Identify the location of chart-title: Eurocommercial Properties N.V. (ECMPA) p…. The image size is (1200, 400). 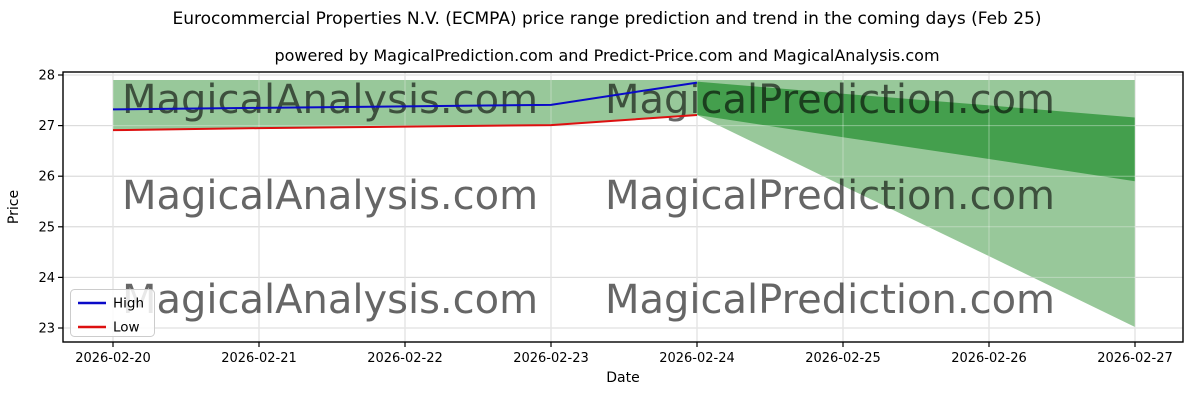
(607, 19).